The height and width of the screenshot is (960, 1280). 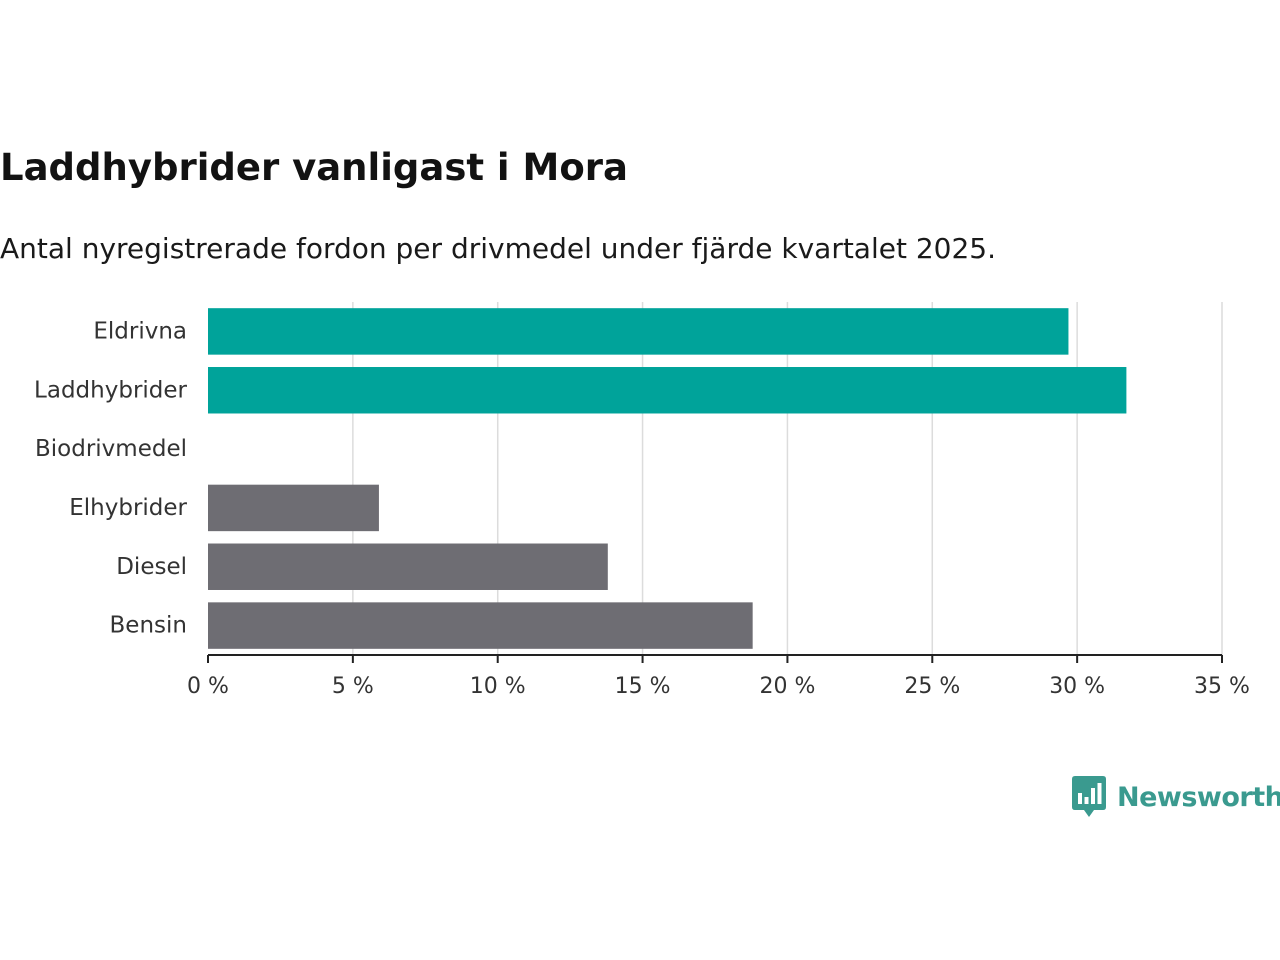 What do you see at coordinates (718, 676) in the screenshot?
I see `x-axis: 0 % 5 % 10 % 15 % 20 % 25 % 30 % 35 %` at bounding box center [718, 676].